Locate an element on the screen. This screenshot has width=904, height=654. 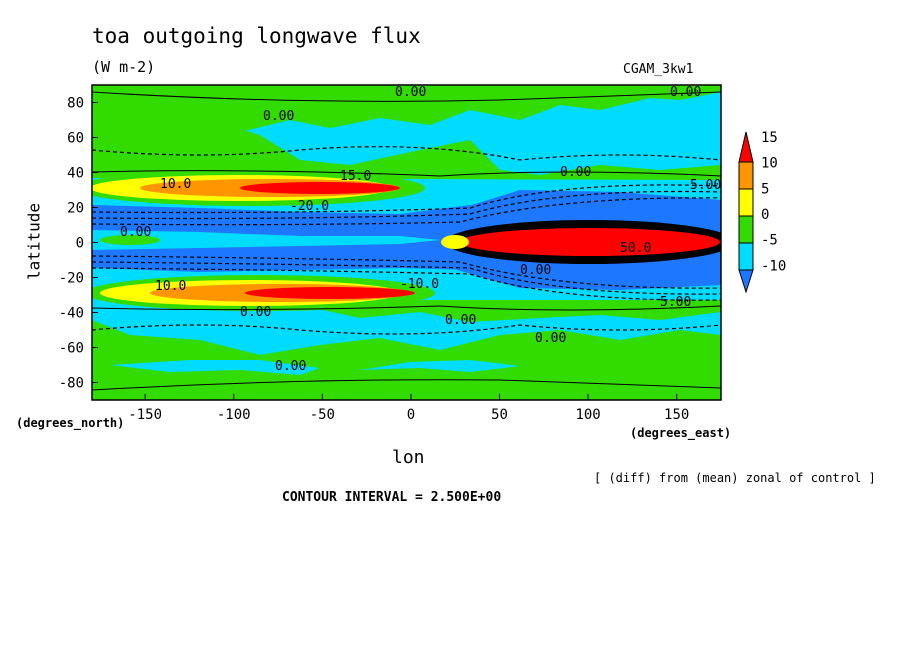
colorbar: 15 10 5 0 -5 -10 is located at coordinates (762, 212).